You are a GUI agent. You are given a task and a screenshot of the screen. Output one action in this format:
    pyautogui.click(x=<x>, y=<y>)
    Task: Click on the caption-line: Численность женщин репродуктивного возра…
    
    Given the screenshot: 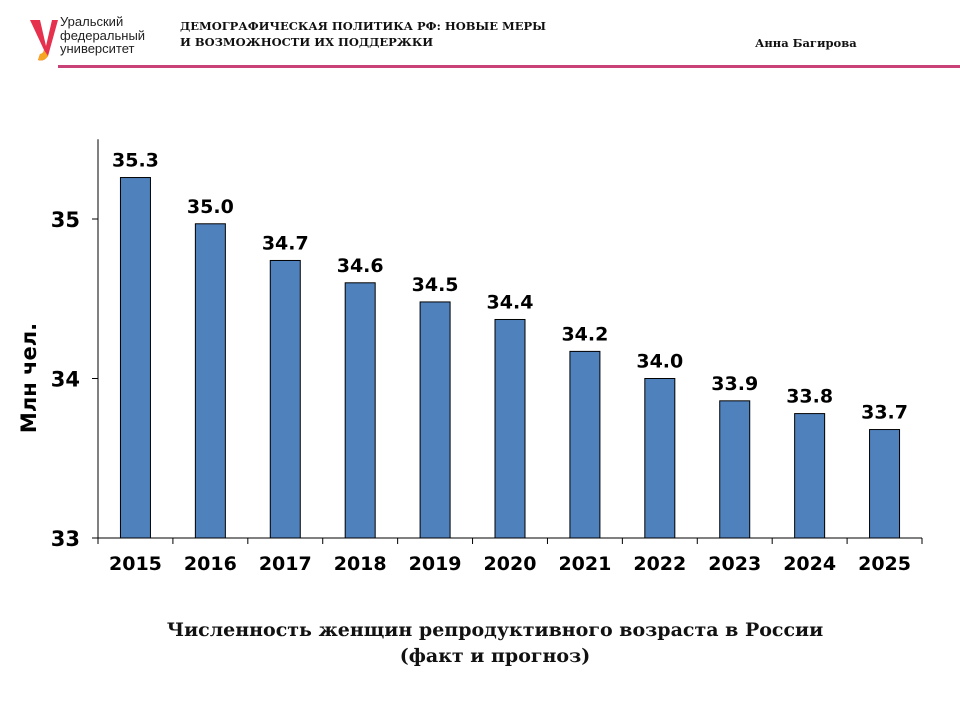 What is the action you would take?
    pyautogui.click(x=495, y=630)
    